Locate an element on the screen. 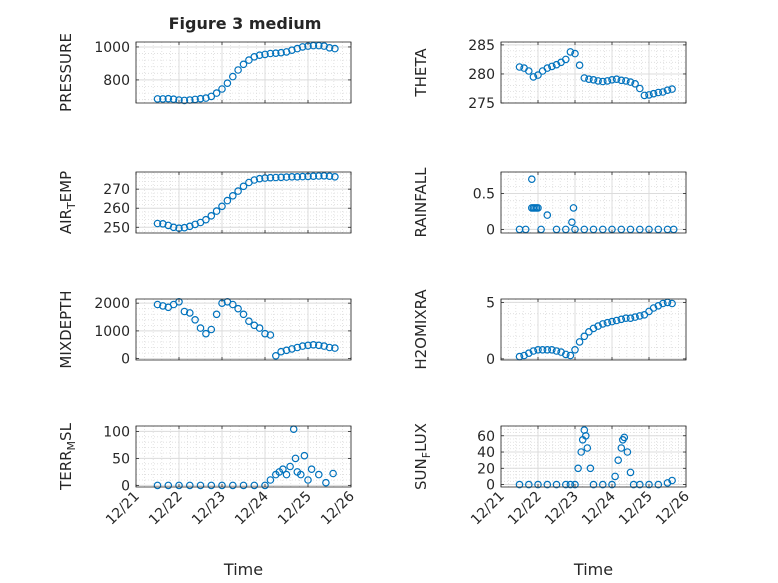 The width and height of the screenshot is (778, 583). plot-area is located at coordinates (243, 72).